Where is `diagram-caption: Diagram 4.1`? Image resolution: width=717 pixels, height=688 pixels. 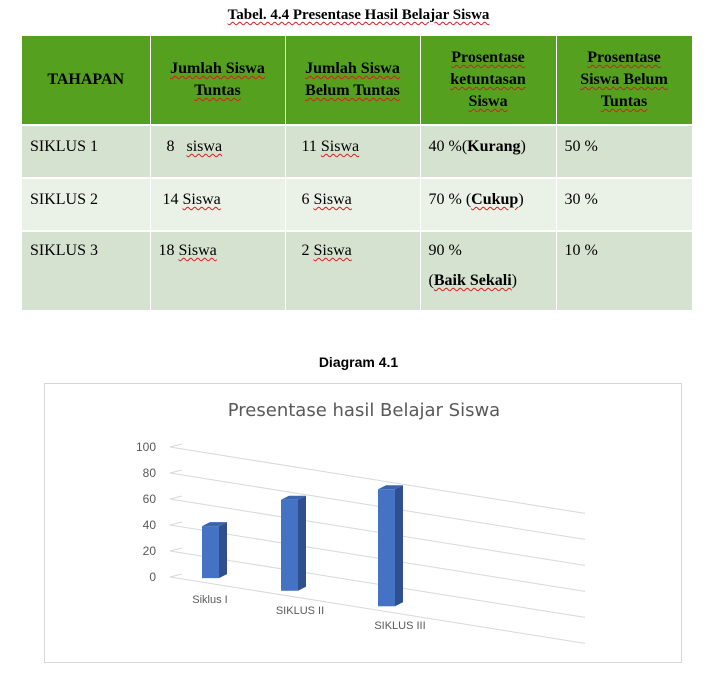 diagram-caption: Diagram 4.1 is located at coordinates (358, 362).